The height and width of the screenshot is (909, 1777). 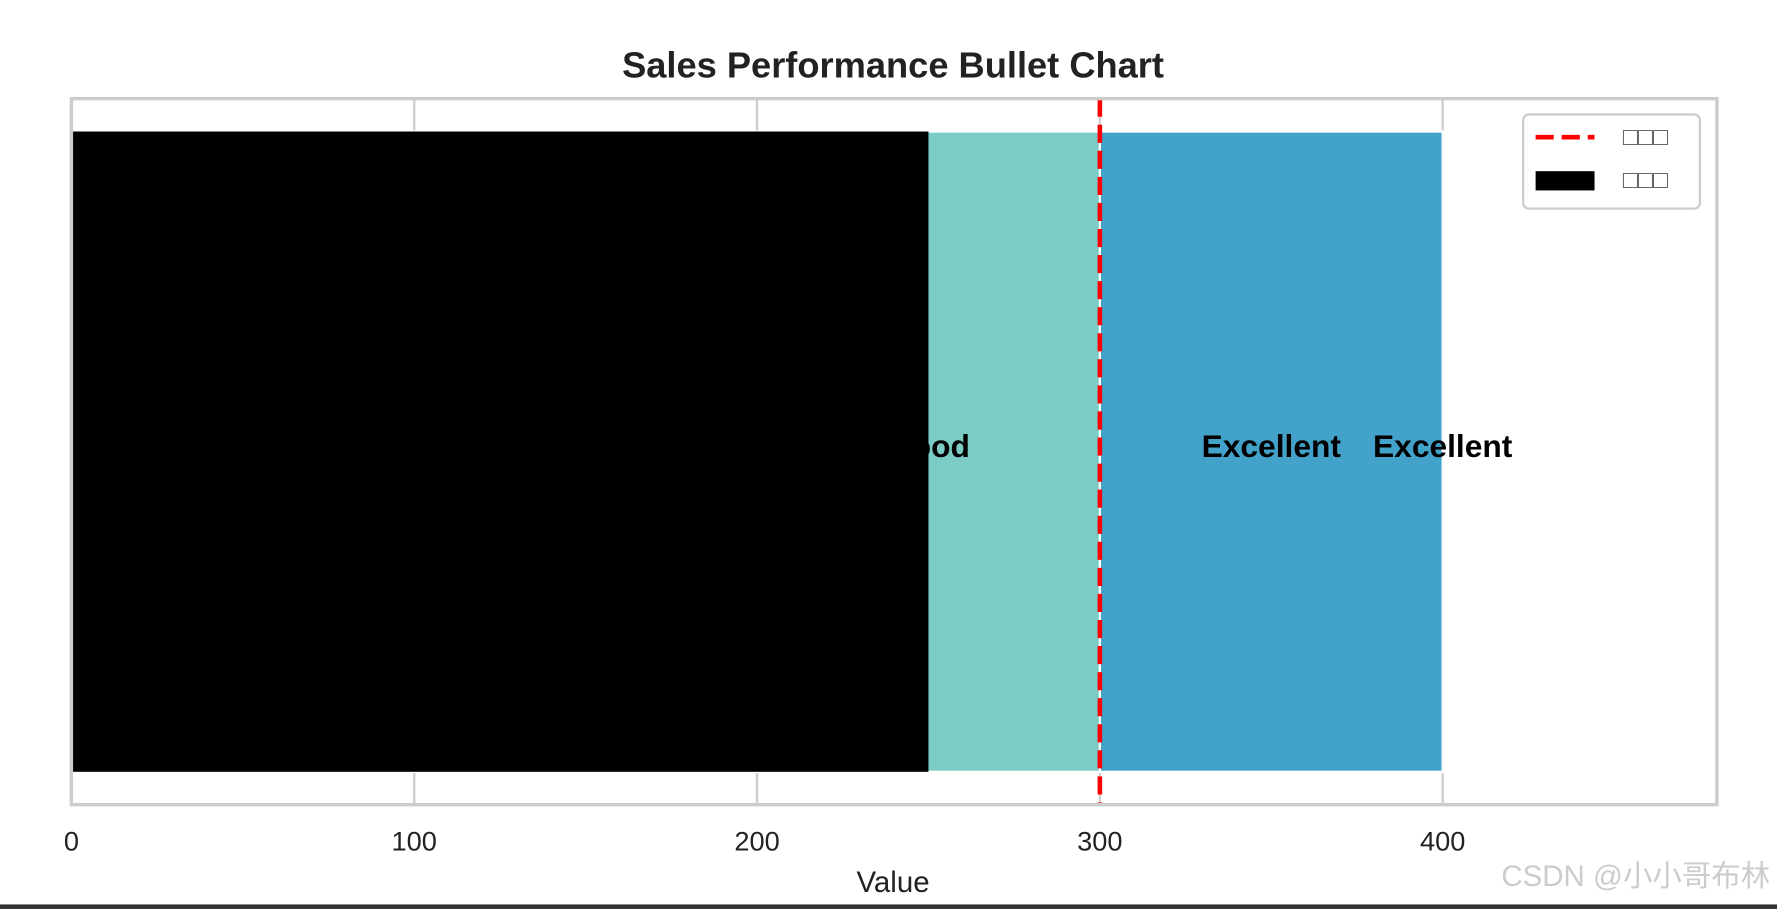 What do you see at coordinates (892, 882) in the screenshot?
I see `x-axis-label: Value` at bounding box center [892, 882].